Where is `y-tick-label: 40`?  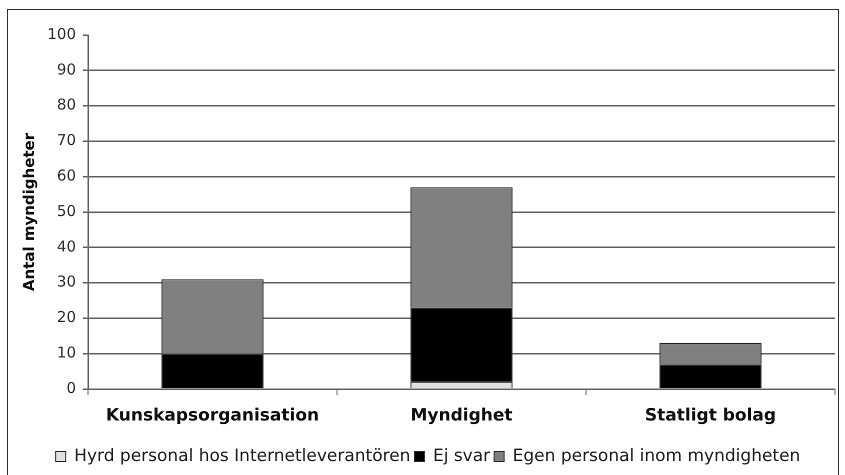
y-tick-label: 40 is located at coordinates (66, 246).